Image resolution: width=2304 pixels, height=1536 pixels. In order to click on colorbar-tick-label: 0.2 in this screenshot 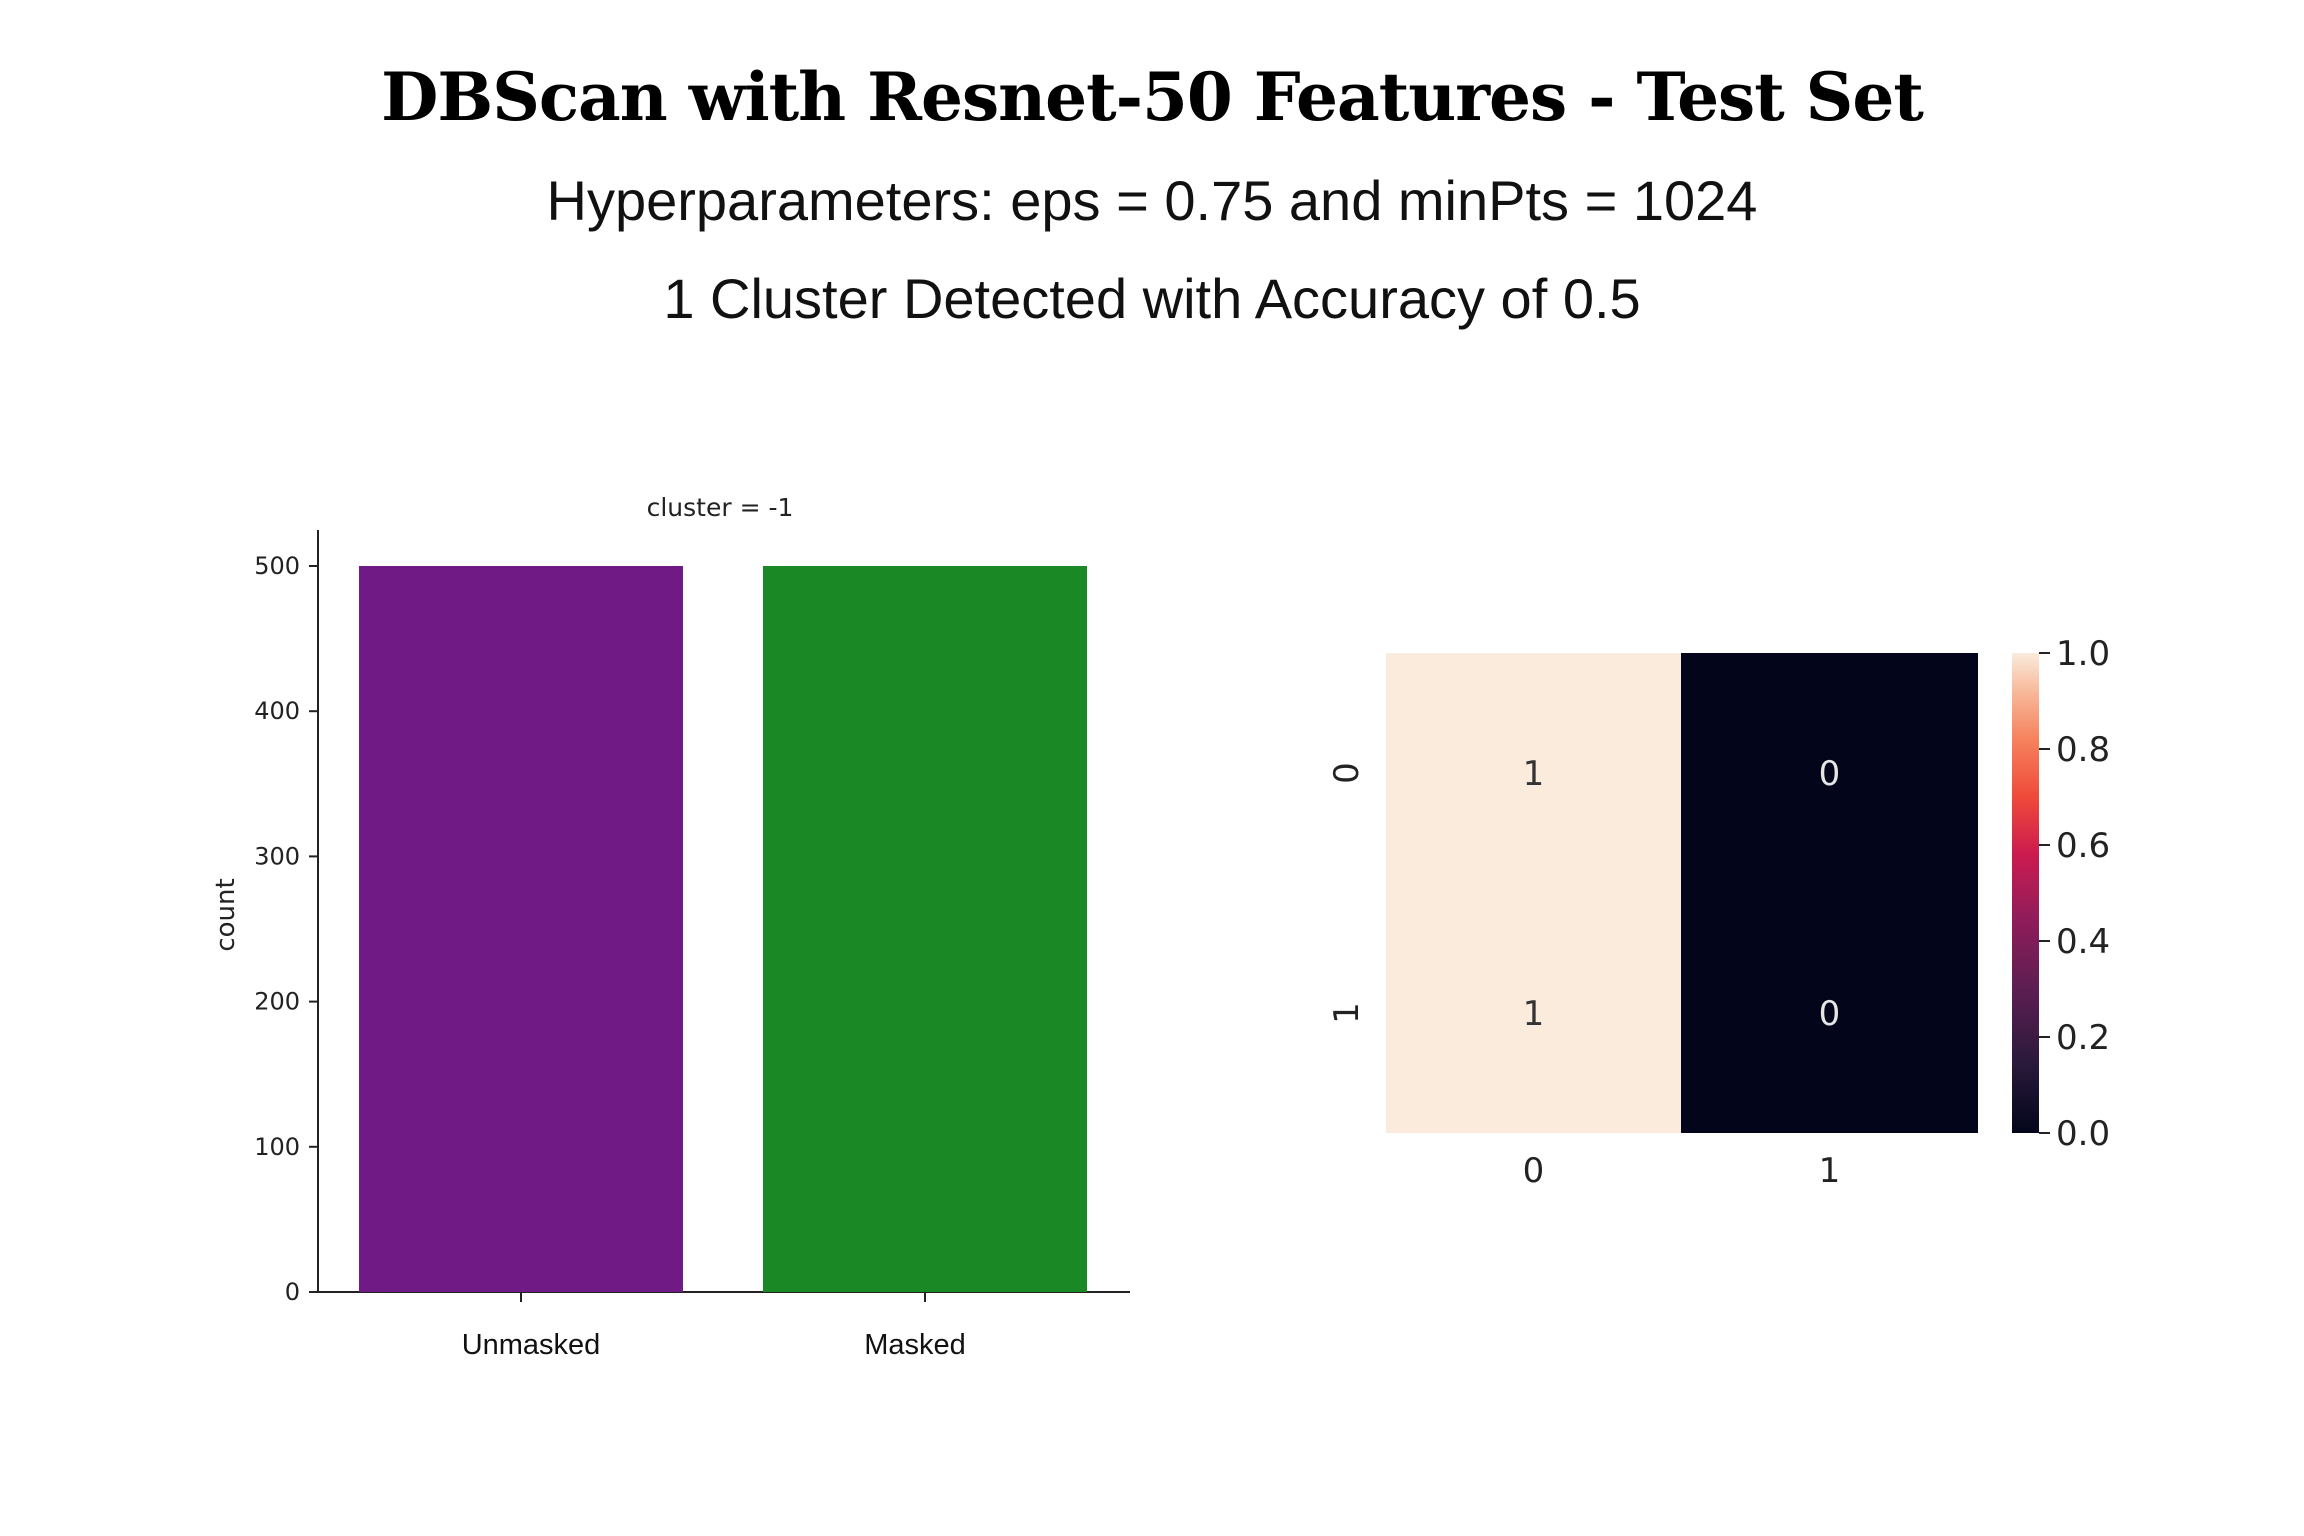, I will do `click(2083, 1038)`.